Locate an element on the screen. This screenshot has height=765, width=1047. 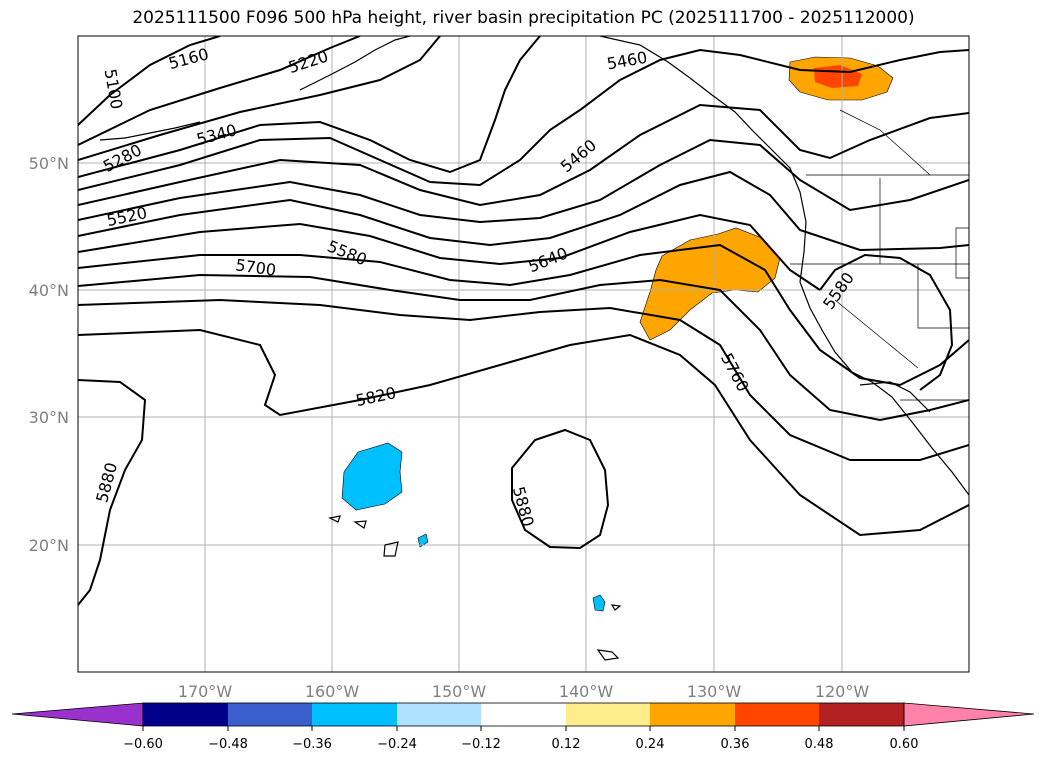
colorbar-tick-label: −0.48 is located at coordinates (228, 744).